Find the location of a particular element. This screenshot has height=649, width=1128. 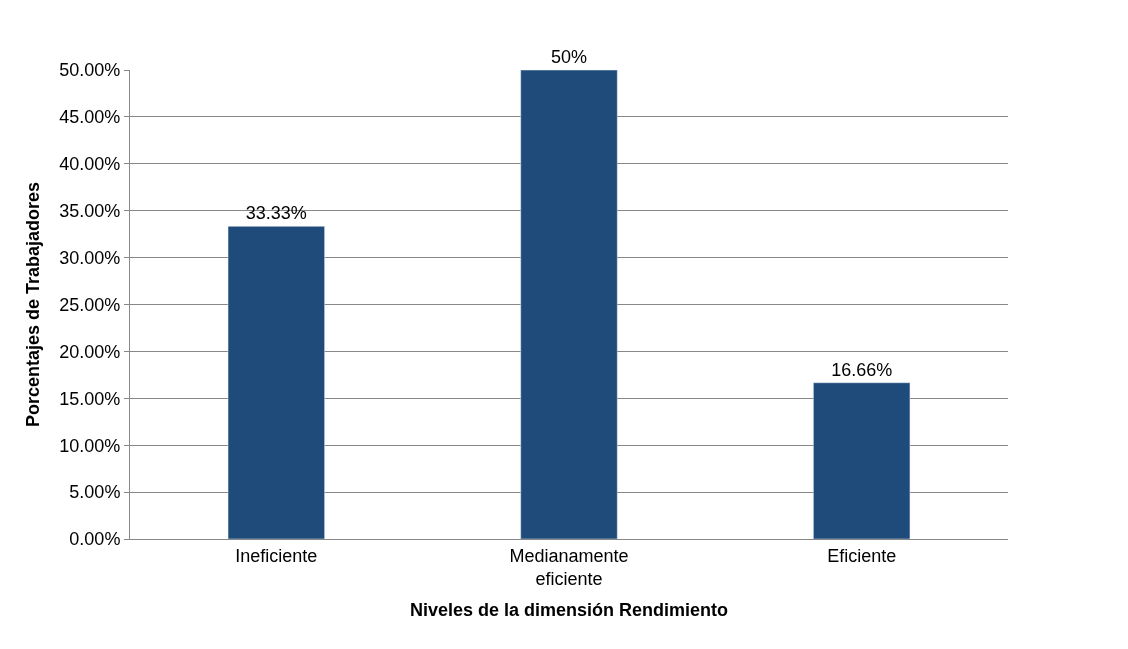

x-axis-title: Niveles de la dimensión Rendimiento is located at coordinates (569, 610).